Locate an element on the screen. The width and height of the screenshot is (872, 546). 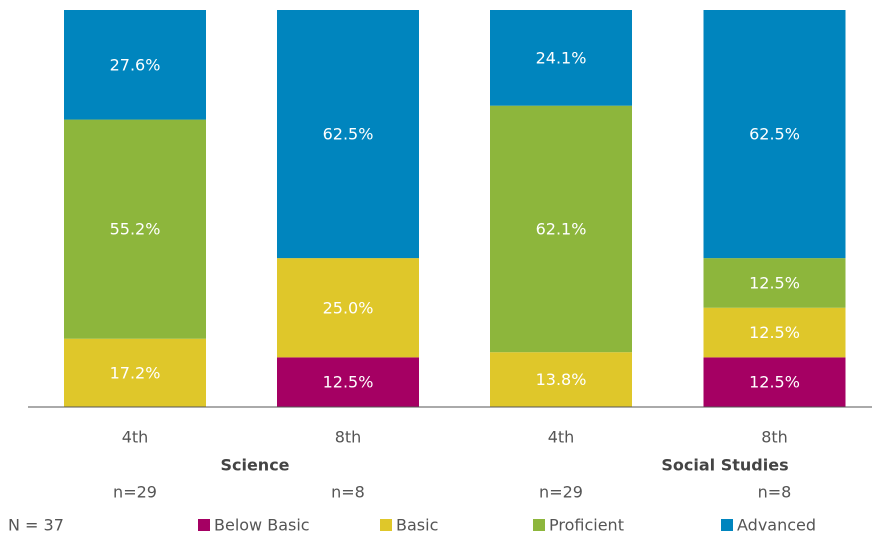
group-label: Science is located at coordinates (254, 465).